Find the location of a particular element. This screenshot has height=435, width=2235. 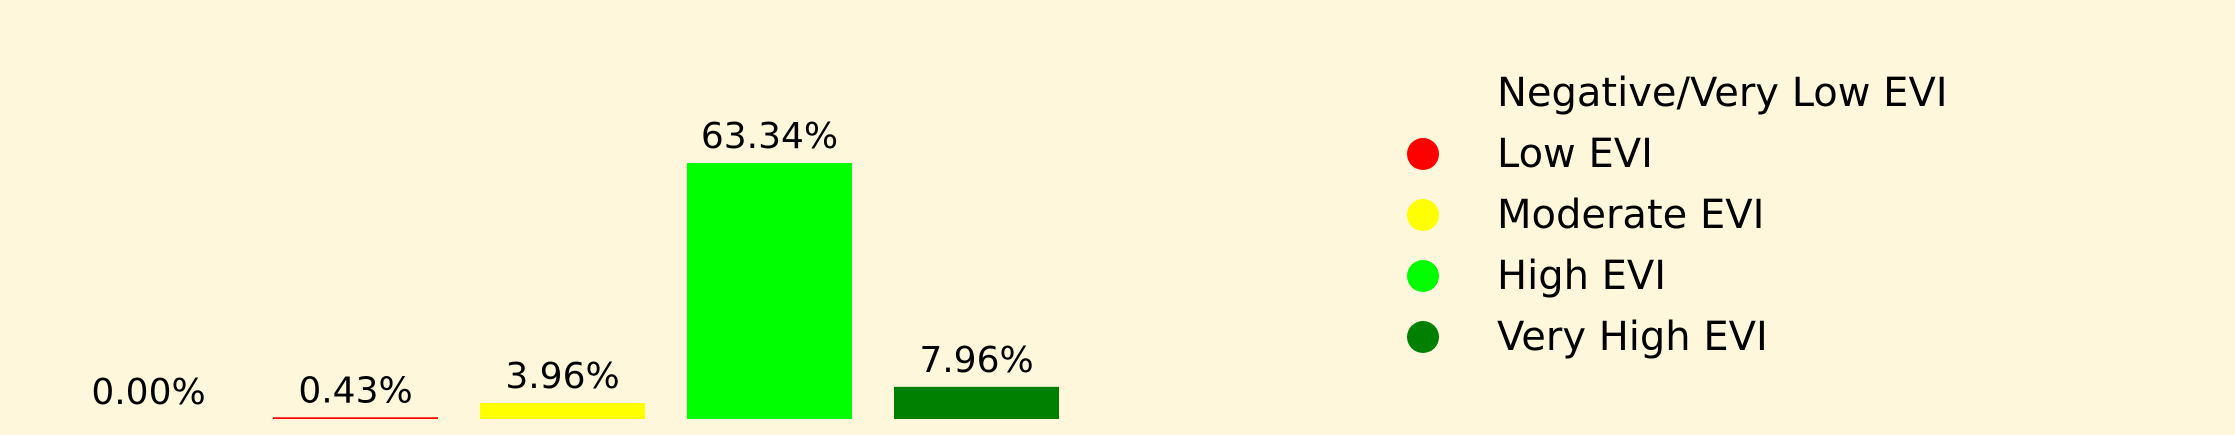

legend-item-3: Moderate EVI is located at coordinates (1671, 214).